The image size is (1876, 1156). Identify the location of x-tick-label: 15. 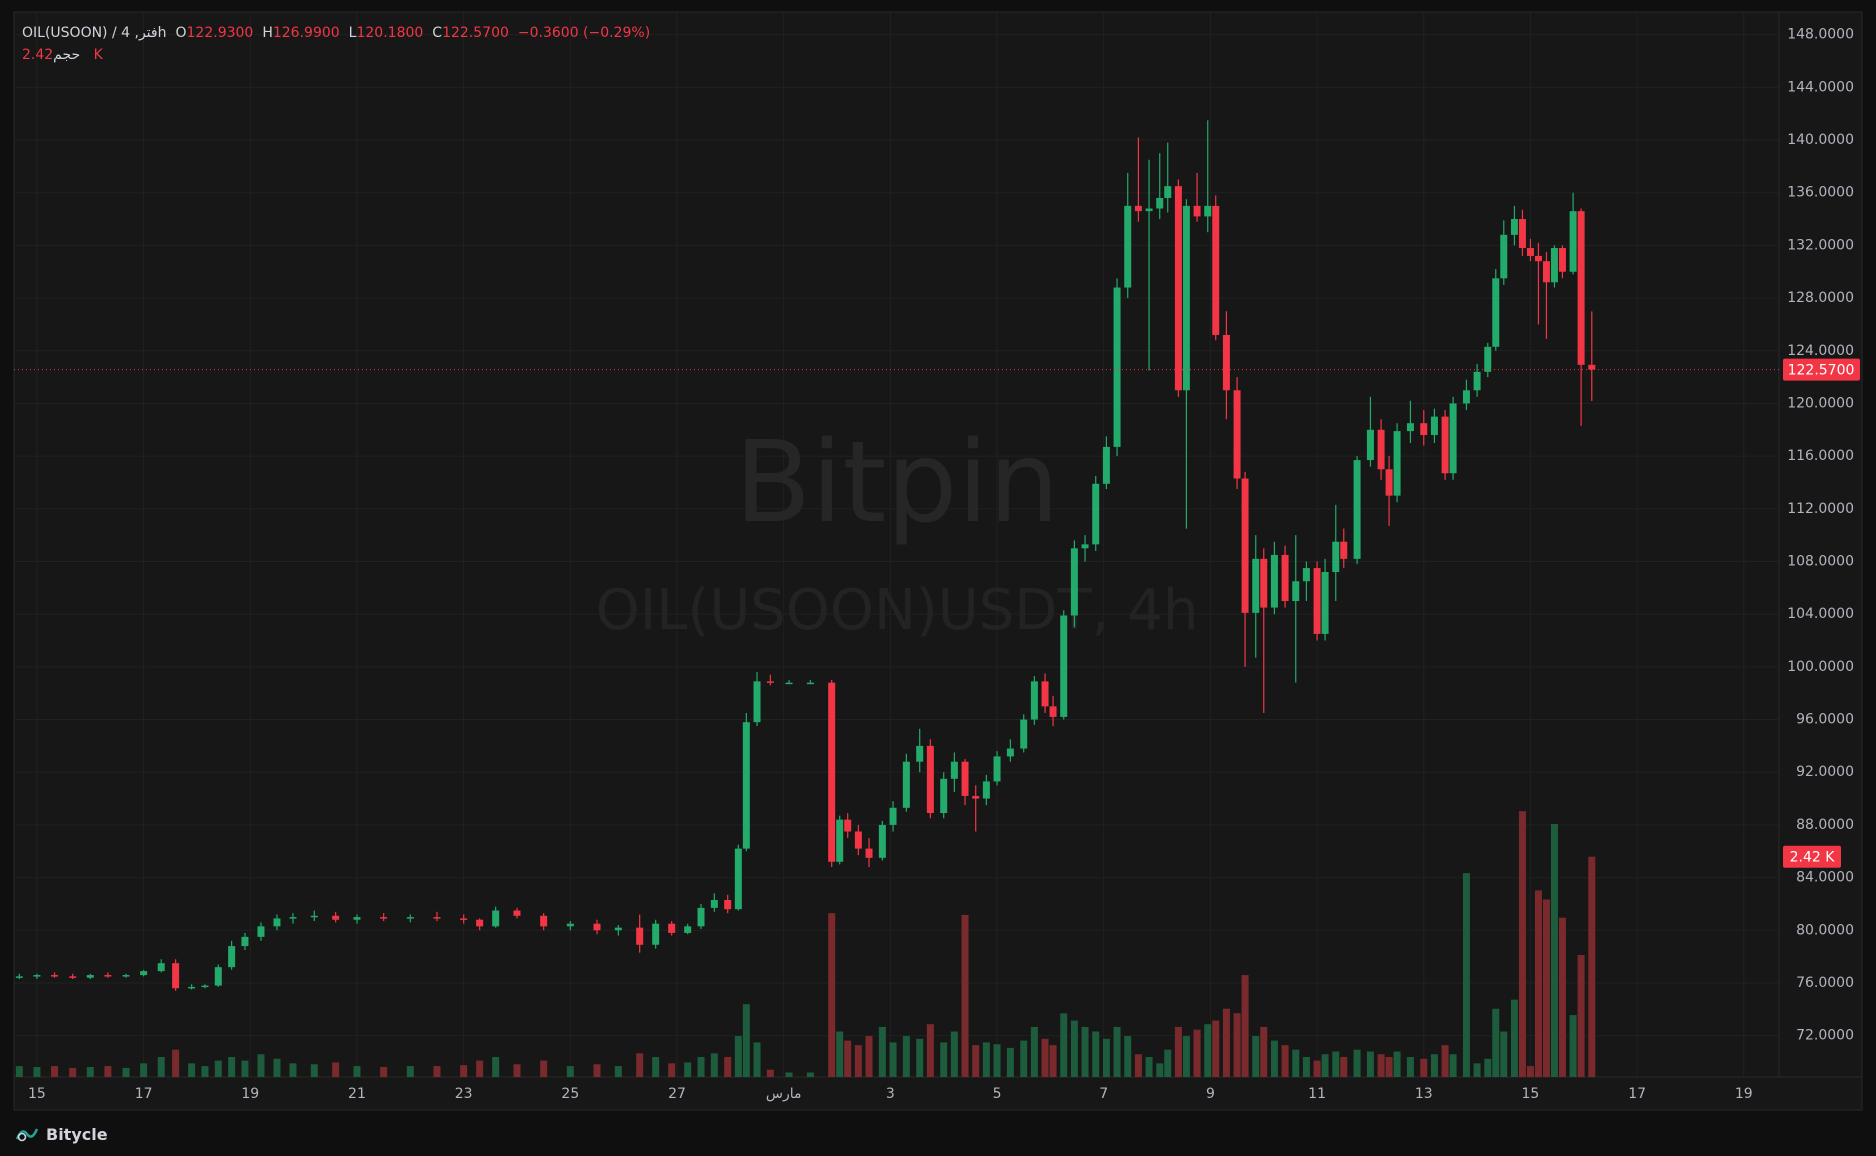
(1531, 1094).